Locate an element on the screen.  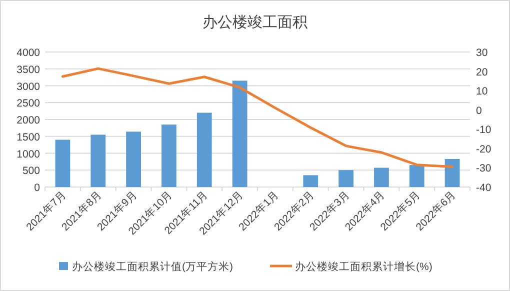
y2-tick-label: 30 is located at coordinates (482, 53).